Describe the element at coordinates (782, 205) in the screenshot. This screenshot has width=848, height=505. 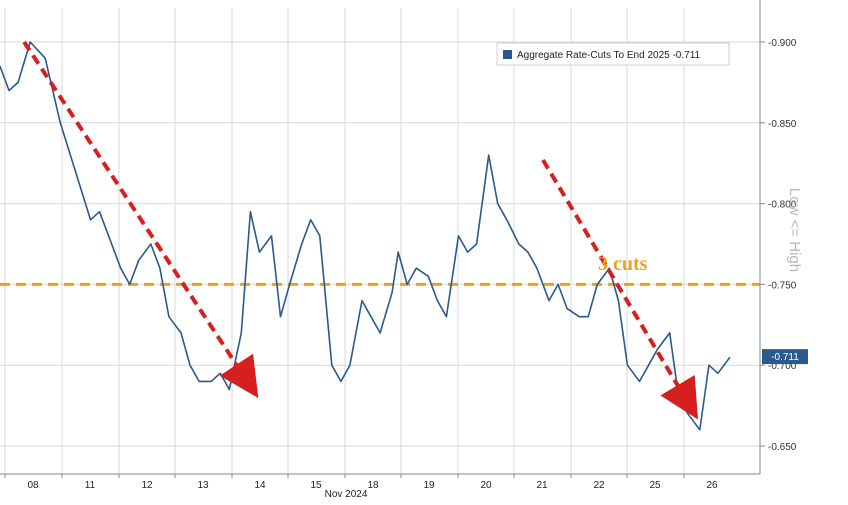
I see `y-tick-label: -0.800` at that location.